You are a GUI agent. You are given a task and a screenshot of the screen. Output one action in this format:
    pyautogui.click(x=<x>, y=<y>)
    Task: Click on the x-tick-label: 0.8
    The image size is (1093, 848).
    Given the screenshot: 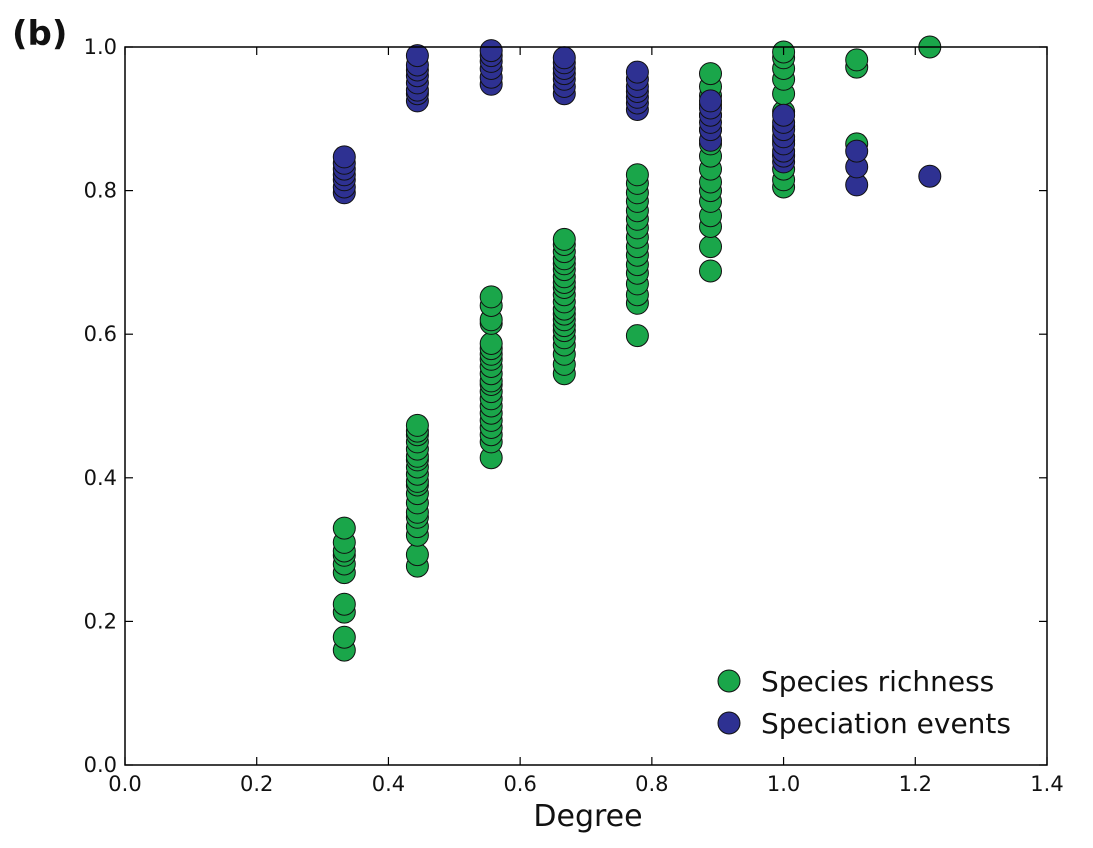 What is the action you would take?
    pyautogui.click(x=651, y=784)
    